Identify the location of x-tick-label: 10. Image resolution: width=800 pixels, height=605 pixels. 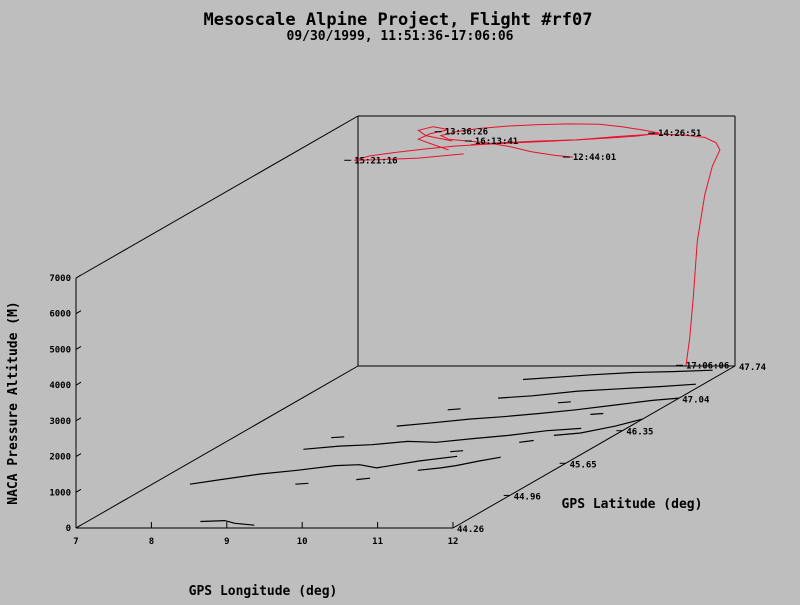
(302, 542).